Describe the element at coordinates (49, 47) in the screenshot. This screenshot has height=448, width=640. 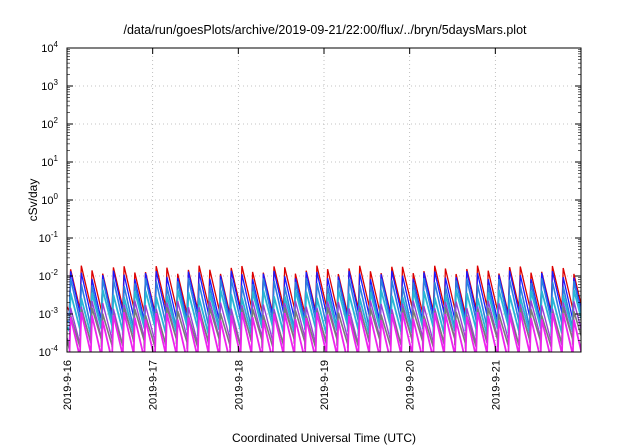
I see `y-tick-label: 10⁴` at that location.